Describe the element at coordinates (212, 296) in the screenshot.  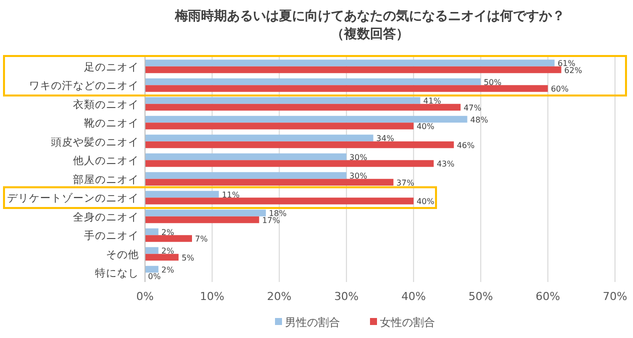
I see `x-tick-label: 10%` at that location.